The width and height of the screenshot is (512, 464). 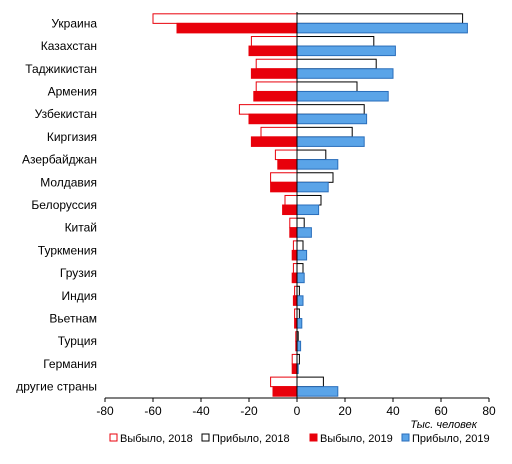 I want to click on category-label-10: Туркмения, so click(x=67, y=250).